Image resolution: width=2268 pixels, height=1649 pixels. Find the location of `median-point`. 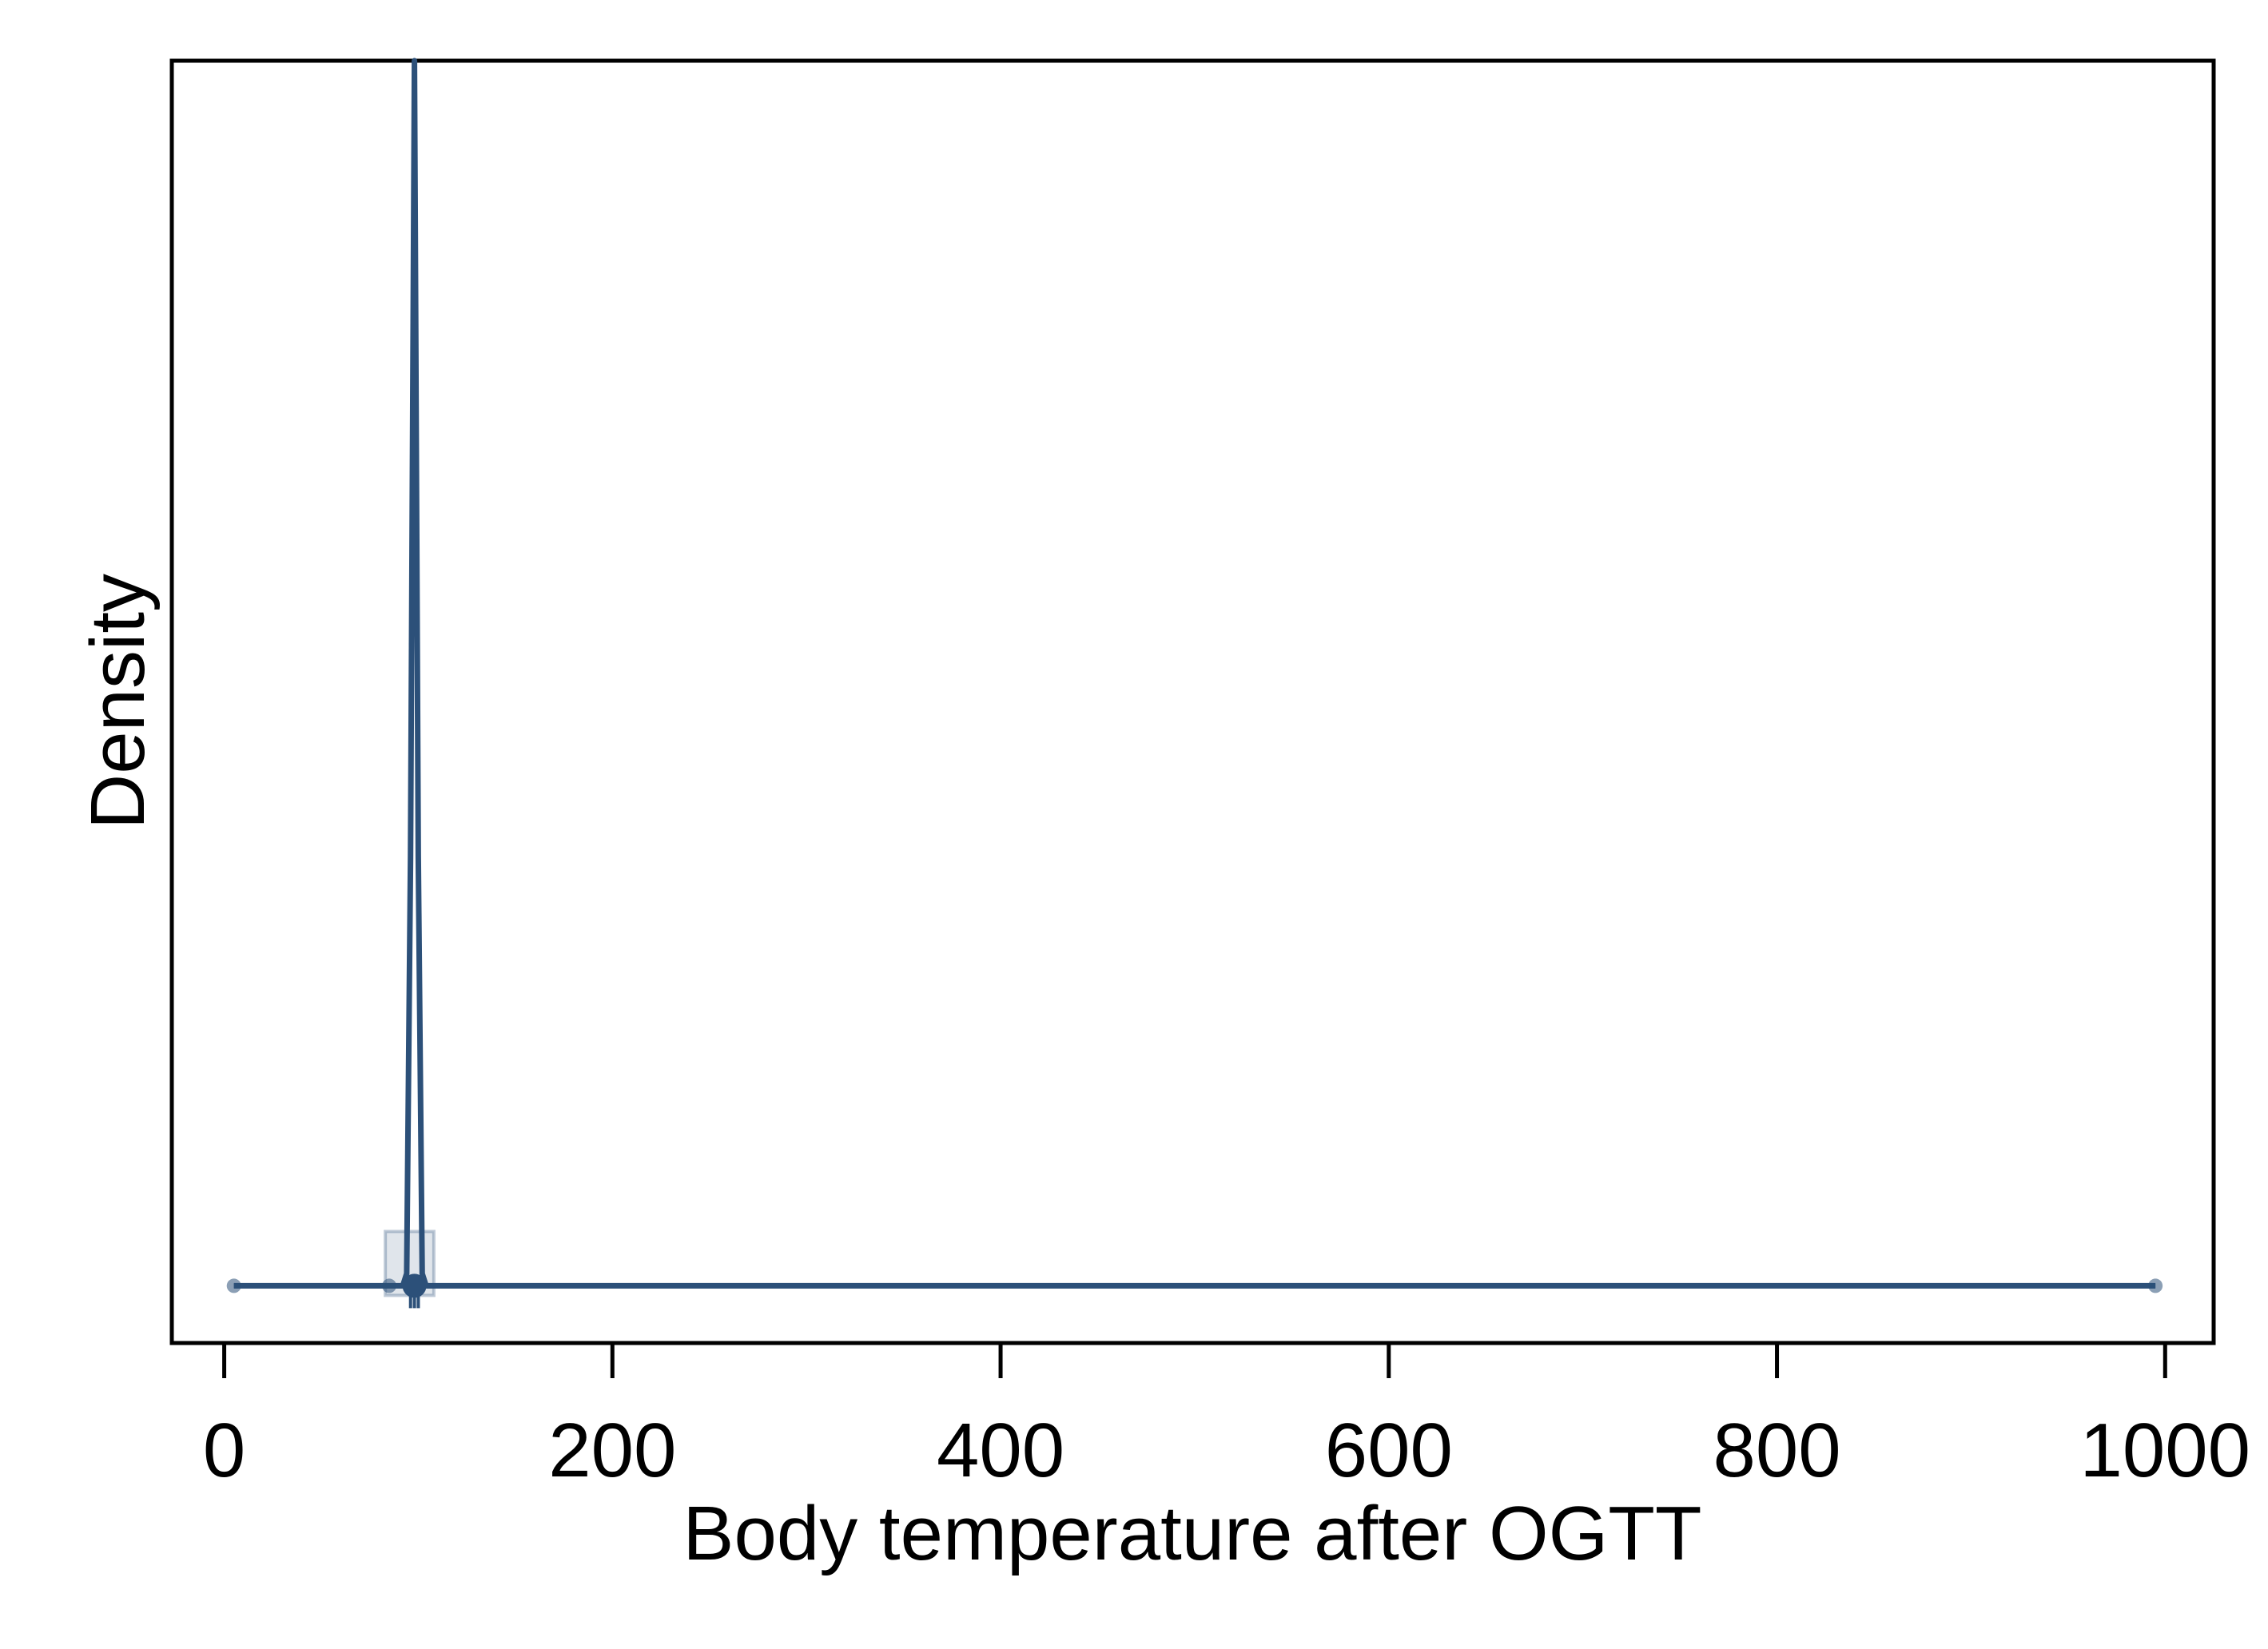

median-point is located at coordinates (414, 1286).